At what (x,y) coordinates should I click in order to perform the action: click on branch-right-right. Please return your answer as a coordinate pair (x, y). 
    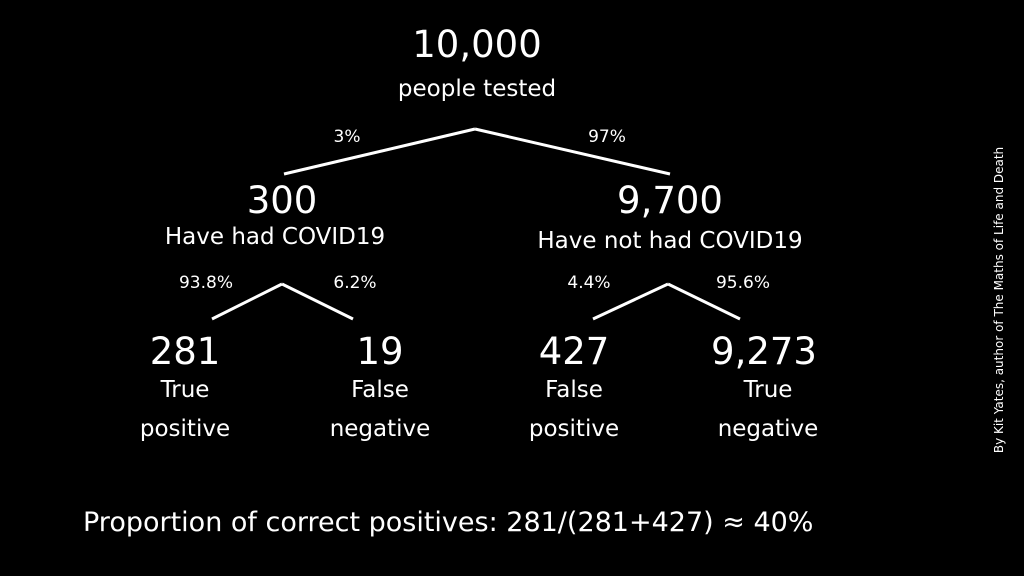
    Looking at the image, I should click on (704, 301).